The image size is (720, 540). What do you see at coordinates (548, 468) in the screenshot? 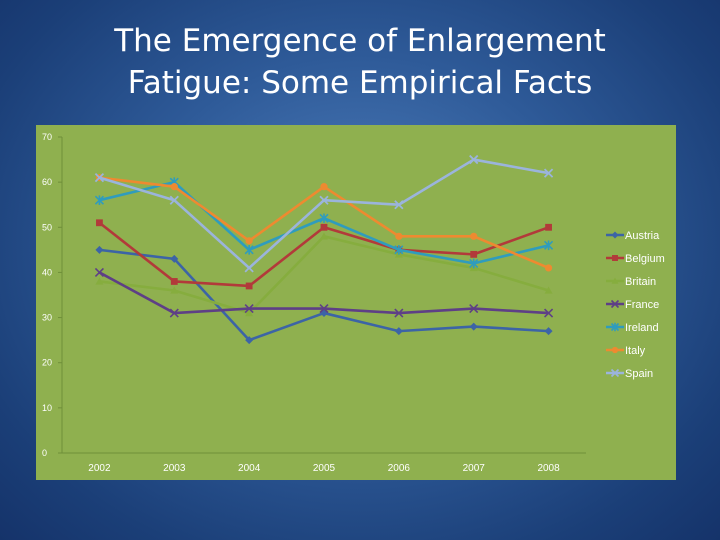
I see `x-tick-label: 2008` at bounding box center [548, 468].